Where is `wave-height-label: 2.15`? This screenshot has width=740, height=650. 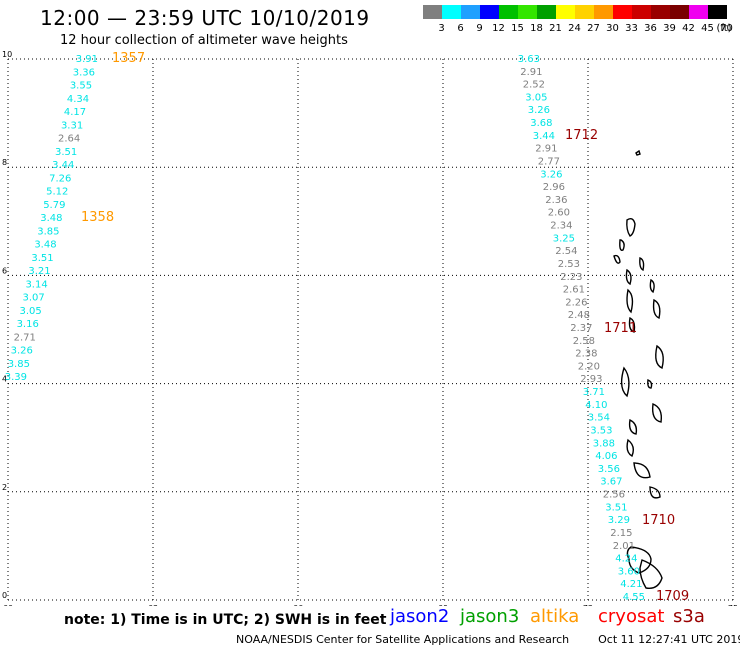
wave-height-label: 2.15 is located at coordinates (621, 533).